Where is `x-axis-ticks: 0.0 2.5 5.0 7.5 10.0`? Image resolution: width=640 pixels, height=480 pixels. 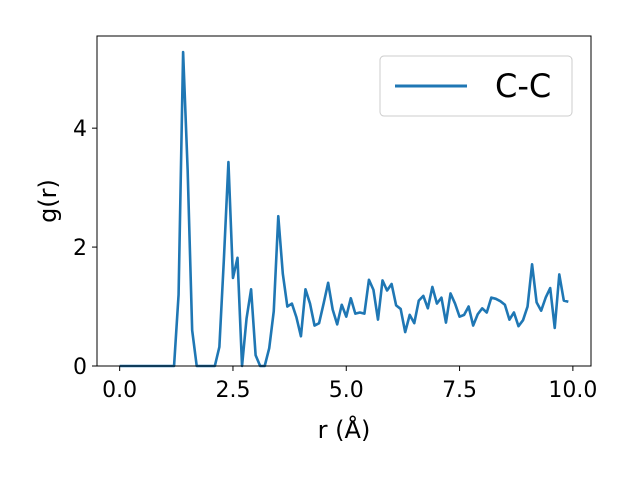 x-axis-ticks: 0.0 2.5 5.0 7.5 10.0 is located at coordinates (349, 384).